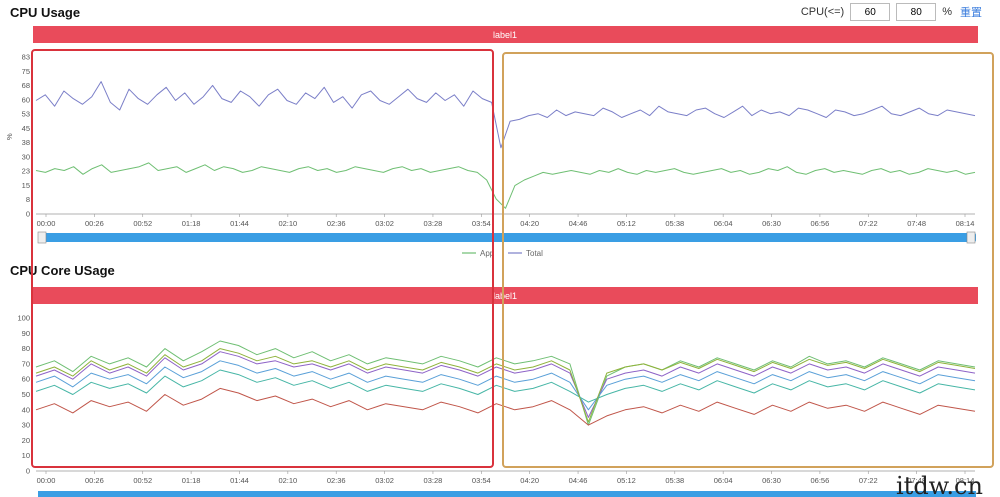 The width and height of the screenshot is (1000, 497). Describe the element at coordinates (674, 223) in the screenshot. I see `cpu-x-tick: 05:38` at that location.